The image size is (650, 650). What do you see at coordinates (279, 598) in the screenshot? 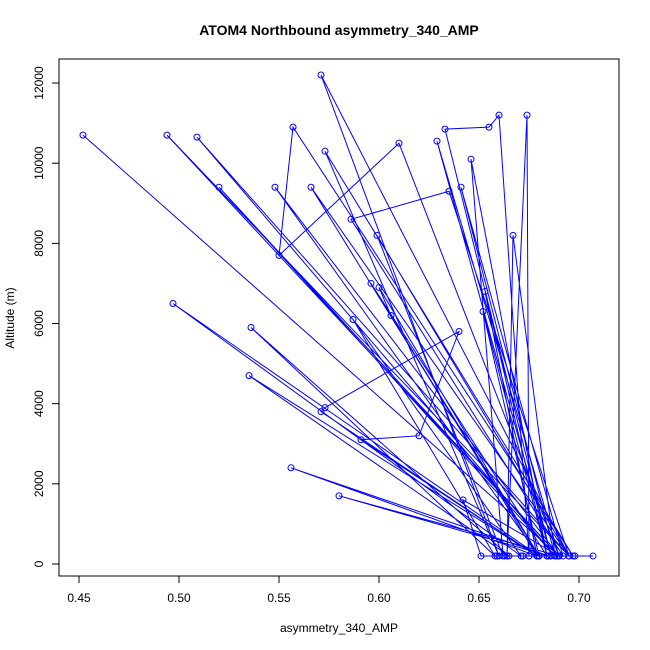
I see `x-tick-label: 0.55` at bounding box center [279, 598].